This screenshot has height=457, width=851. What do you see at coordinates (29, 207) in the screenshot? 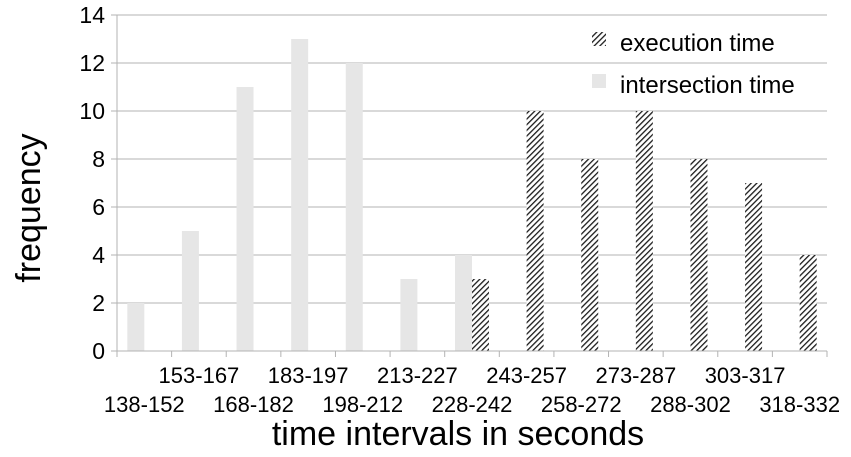
I see `y-axis-title: frequency` at bounding box center [29, 207].